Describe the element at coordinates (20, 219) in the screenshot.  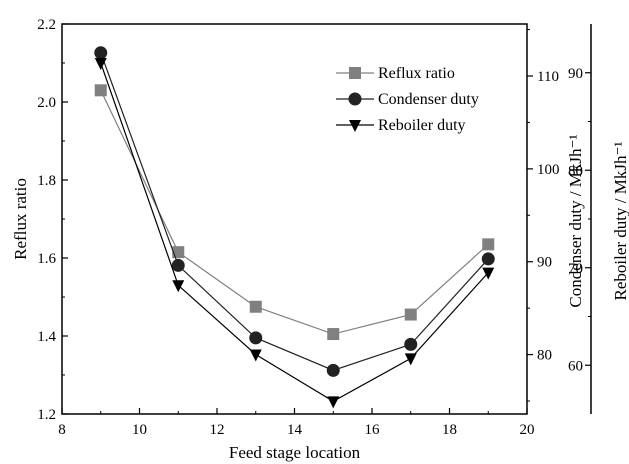
I see `left-axis-title: Reflux ratio` at that location.